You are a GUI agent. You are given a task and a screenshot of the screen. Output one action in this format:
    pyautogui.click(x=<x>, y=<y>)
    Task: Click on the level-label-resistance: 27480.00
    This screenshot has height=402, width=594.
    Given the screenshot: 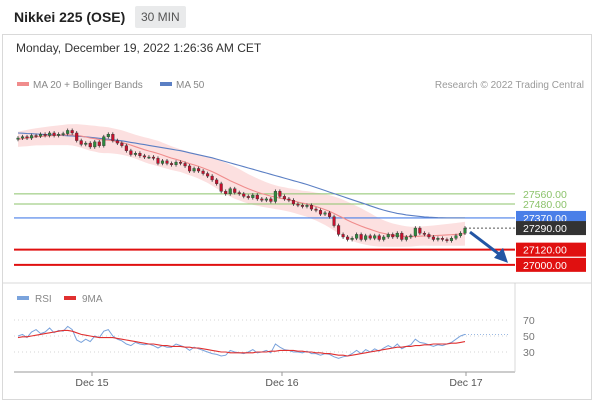 What is the action you would take?
    pyautogui.click(x=545, y=205)
    